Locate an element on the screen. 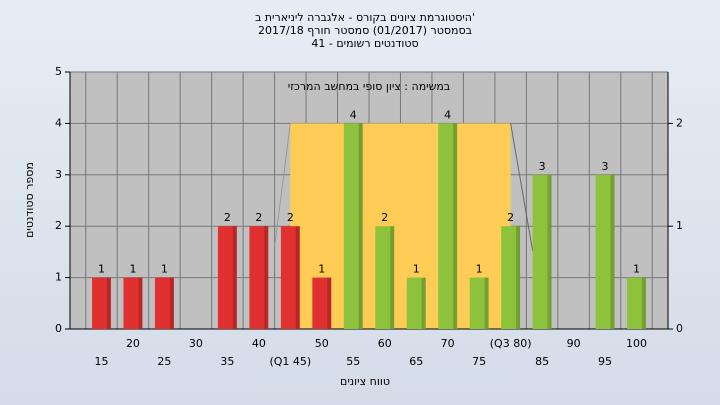 Image resolution: width=720 pixels, height=405 pixels. x-tick-label: 15 is located at coordinates (101, 361).